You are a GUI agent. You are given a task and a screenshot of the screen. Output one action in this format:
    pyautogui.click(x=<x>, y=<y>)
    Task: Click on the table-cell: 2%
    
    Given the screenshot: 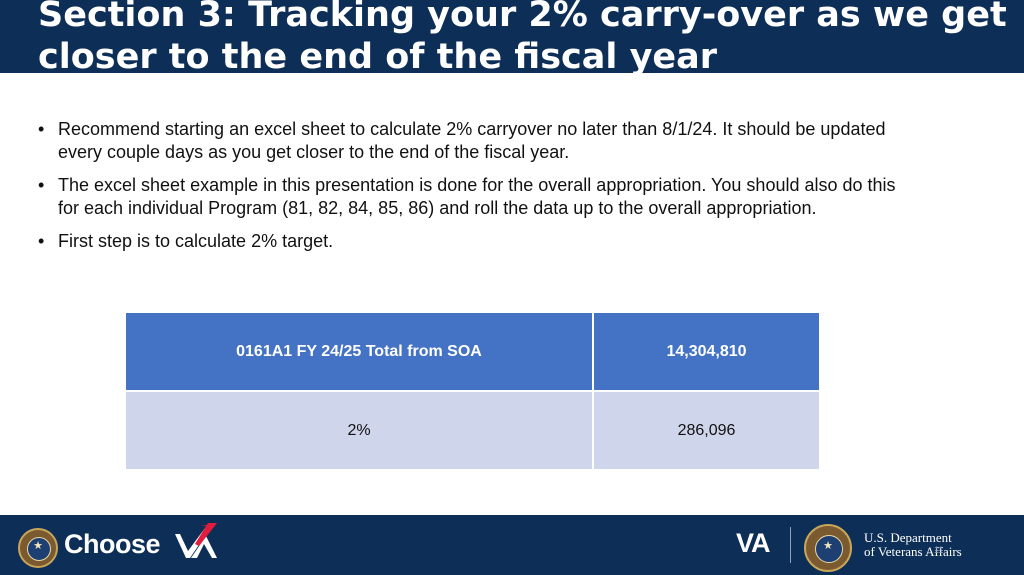 What is the action you would take?
    pyautogui.click(x=359, y=430)
    